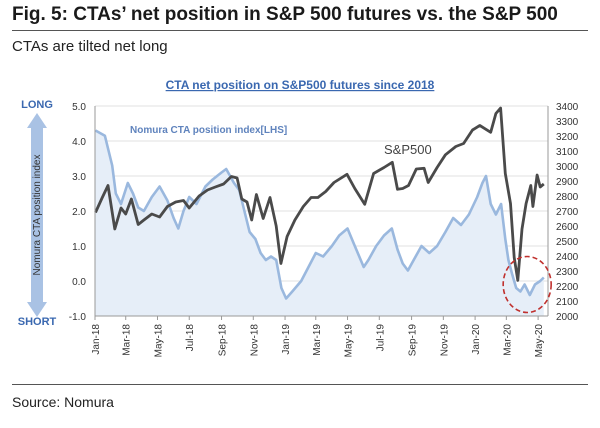 This screenshot has width=600, height=428. What do you see at coordinates (444, 340) in the screenshot?
I see `x-tick-label: Nov-19` at bounding box center [444, 340].